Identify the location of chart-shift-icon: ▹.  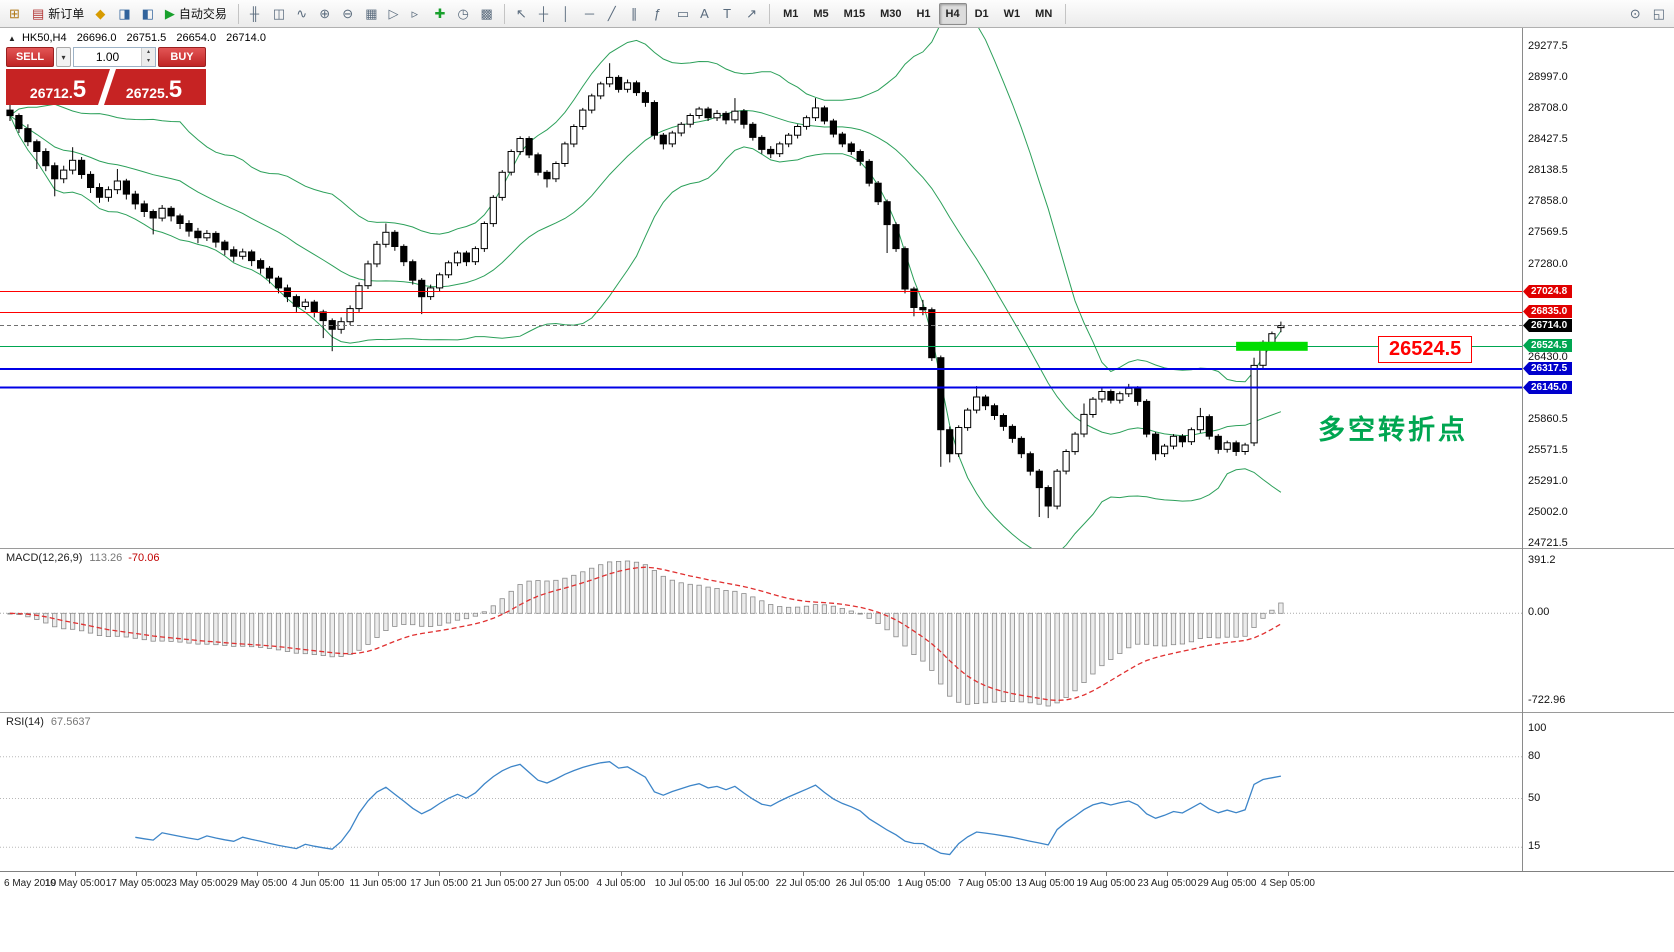
(415, 13).